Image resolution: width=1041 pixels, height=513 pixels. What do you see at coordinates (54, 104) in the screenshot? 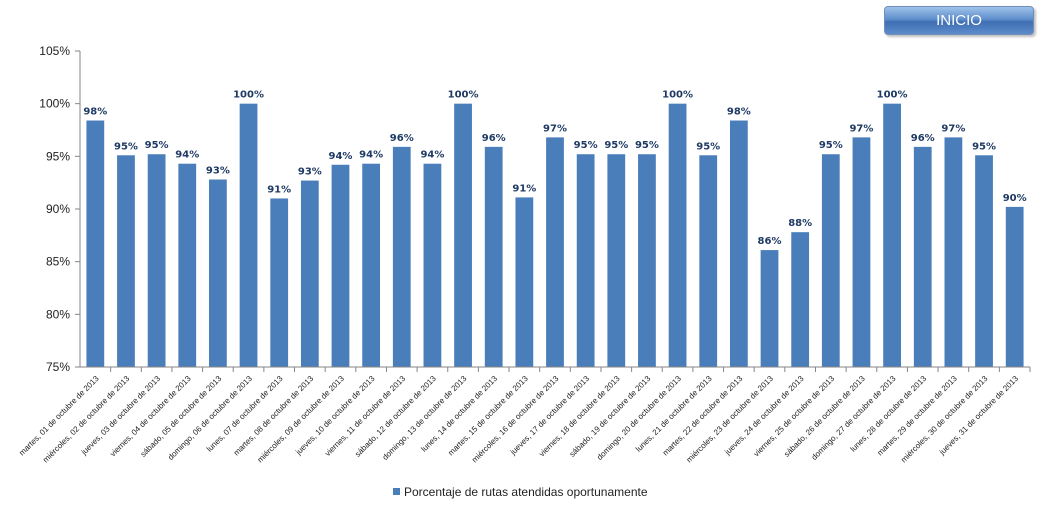
I see `y-tick-label: 100%` at bounding box center [54, 104].